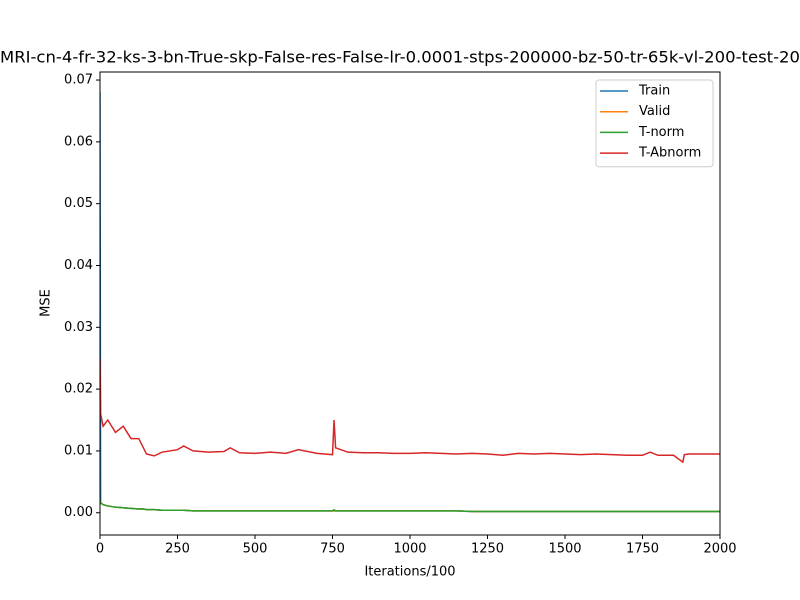 This screenshot has height=600, width=800. Describe the element at coordinates (177, 549) in the screenshot. I see `x-tick-label: 250` at that location.